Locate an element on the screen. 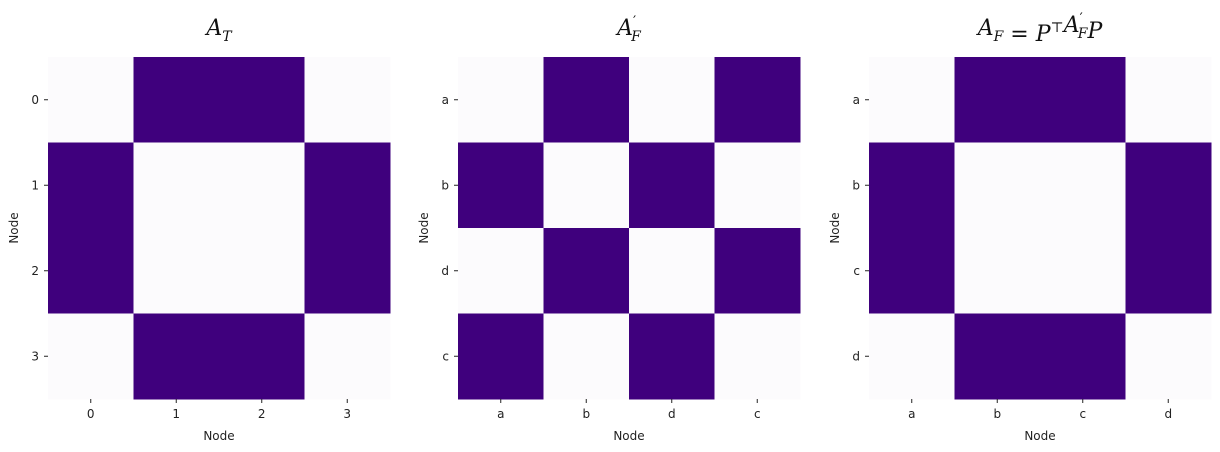  x-tick-label: 2 is located at coordinates (262, 414).